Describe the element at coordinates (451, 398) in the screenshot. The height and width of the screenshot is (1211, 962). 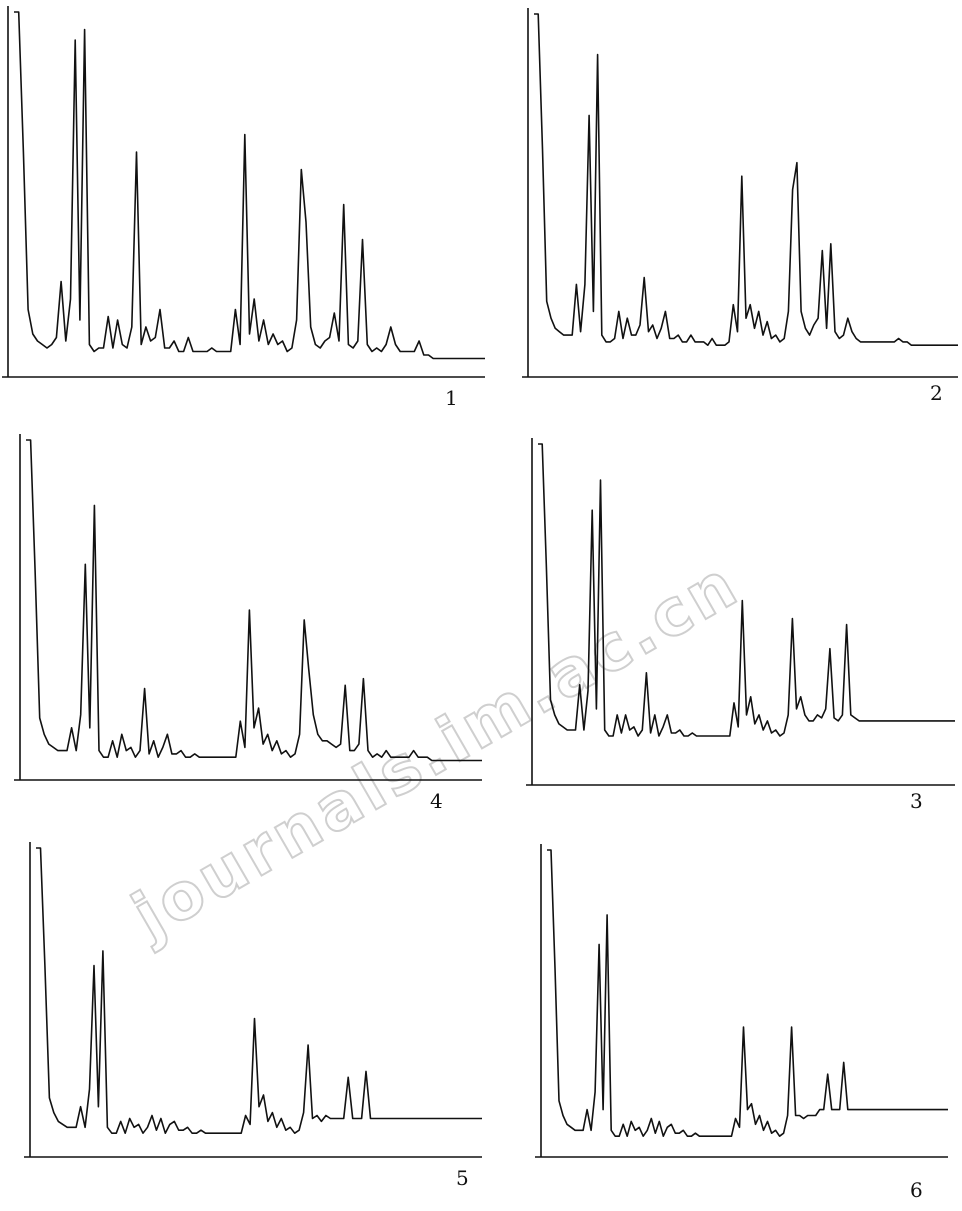
I see `panel-label: 1` at that location.